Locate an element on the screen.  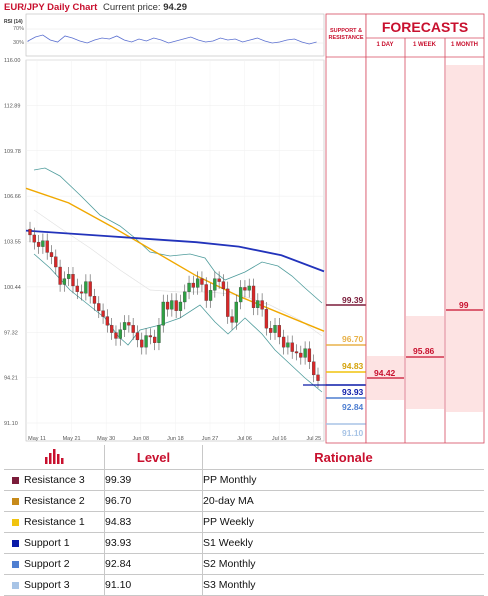
panel-level-r2: 96.70 is located at coordinates (353, 339).